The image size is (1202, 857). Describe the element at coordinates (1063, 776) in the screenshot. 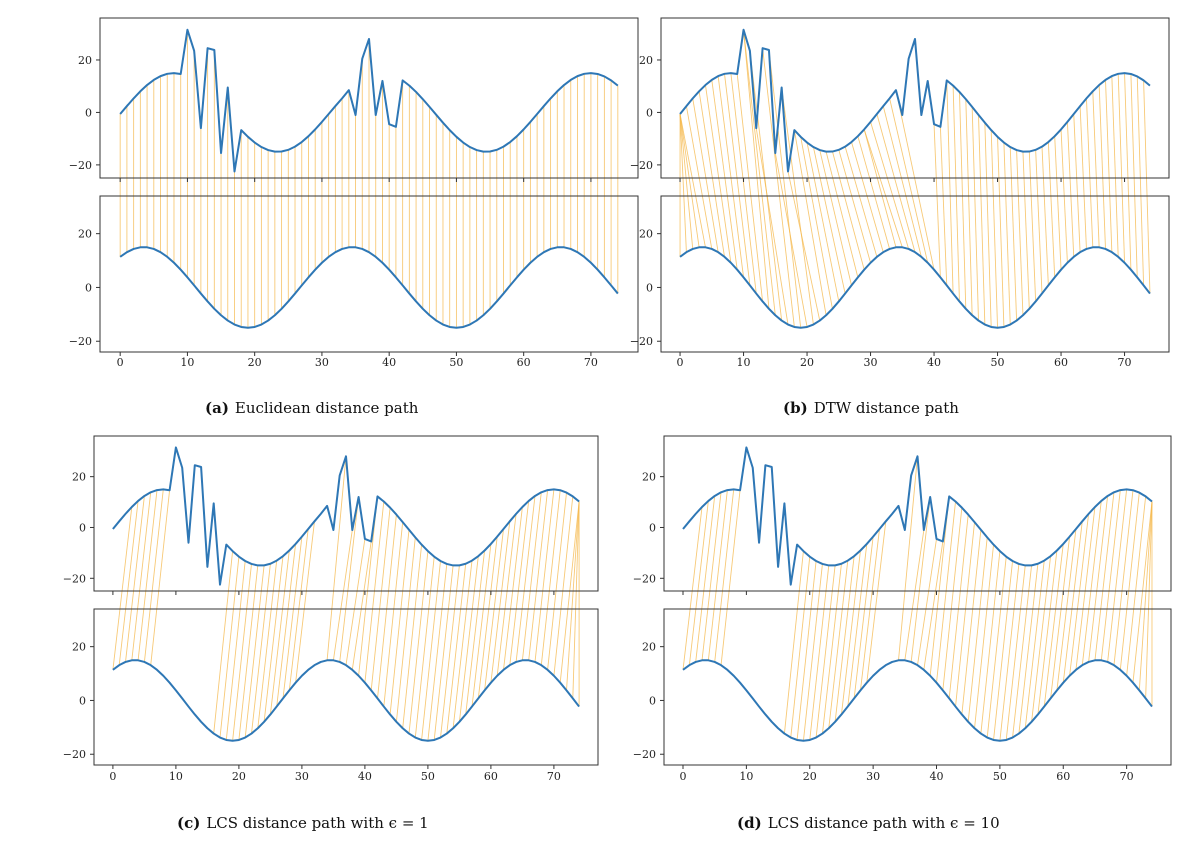

I see `xtick-label: 60` at that location.